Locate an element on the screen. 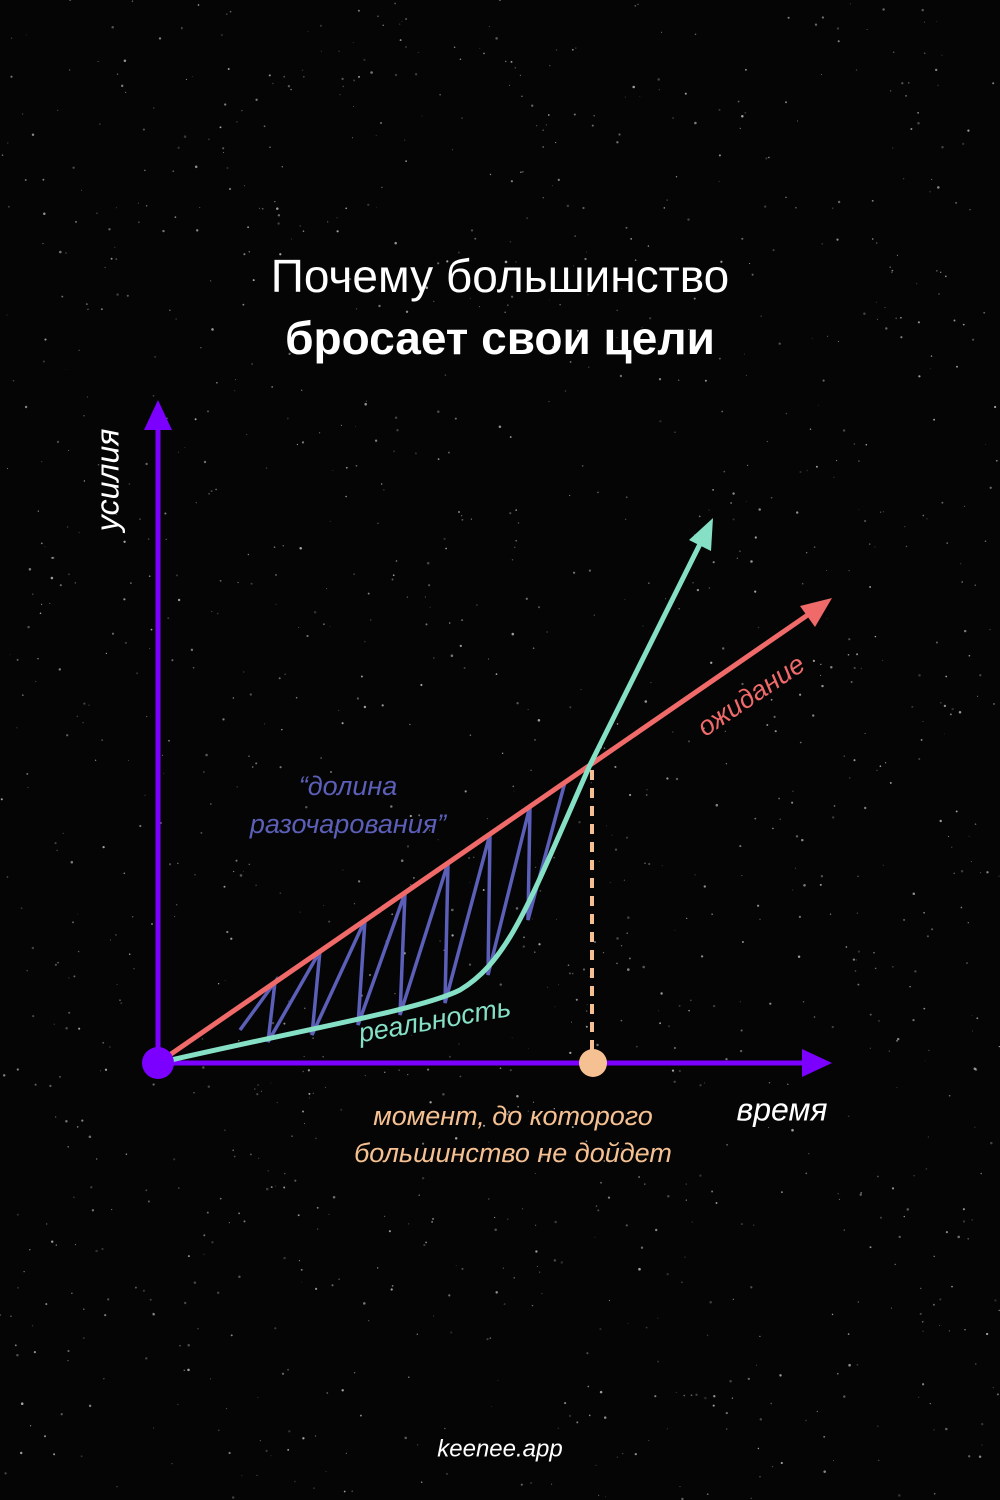 This screenshot has width=1000, height=1500. reality-arrow is located at coordinates (701, 534).